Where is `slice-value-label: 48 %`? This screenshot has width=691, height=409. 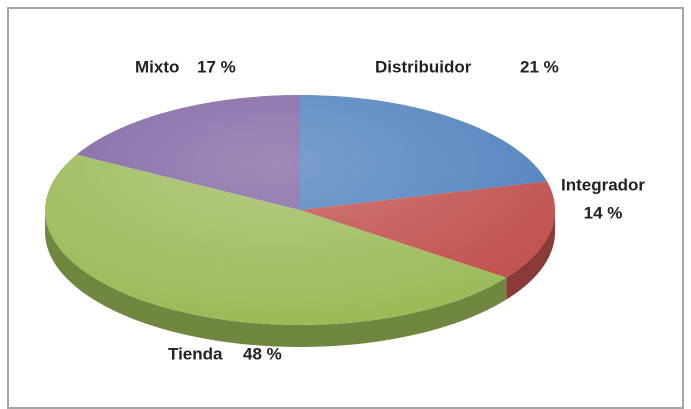
slice-value-label: 48 % is located at coordinates (262, 353).